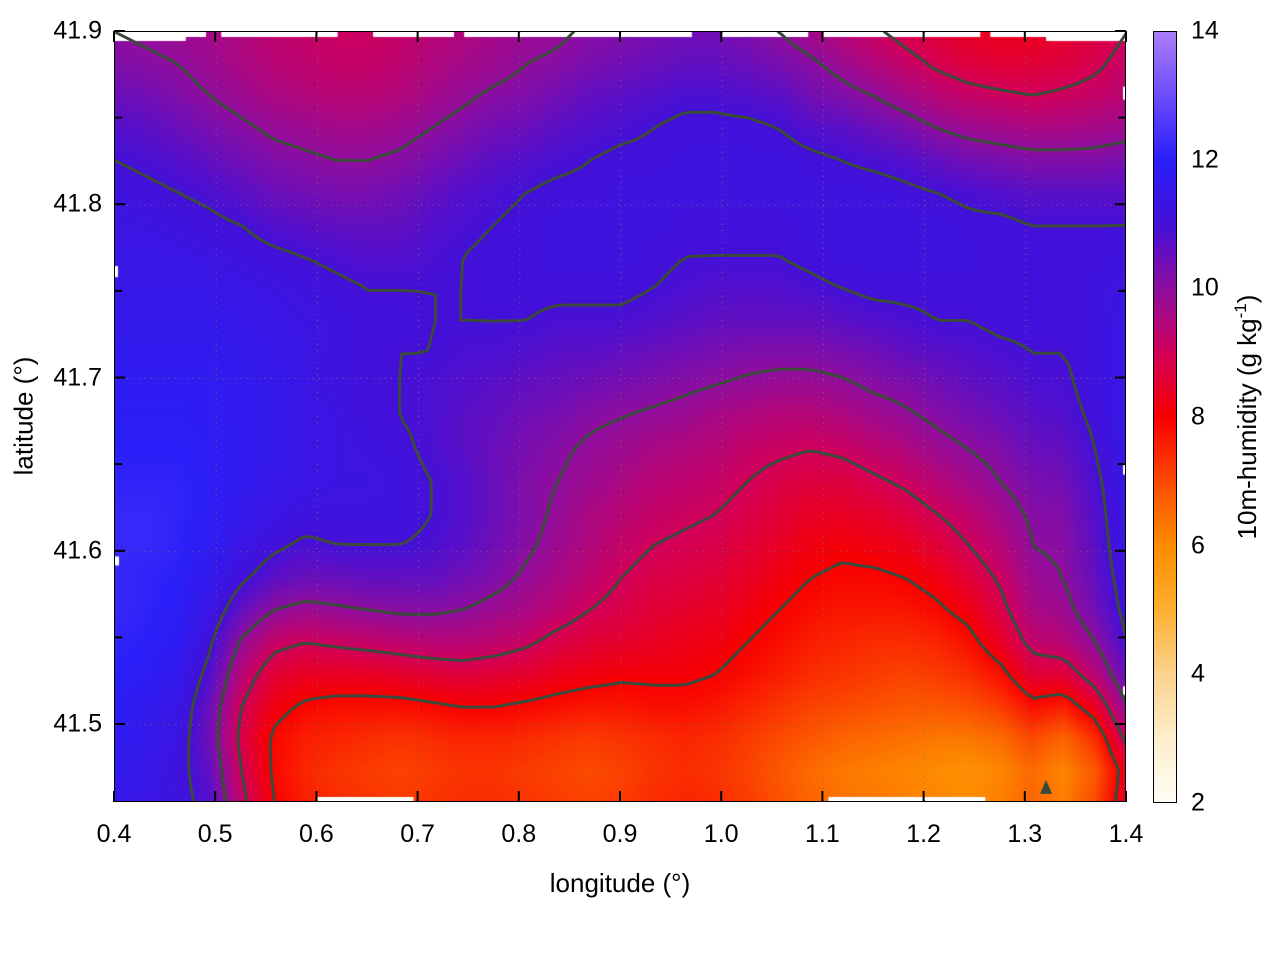  I want to click on colorbar-label: 10m-humidity (g kg-1), so click(1247, 417).